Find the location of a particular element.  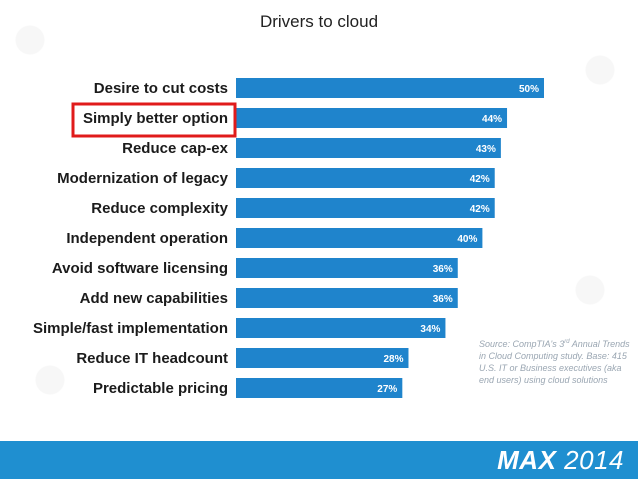

highlight-group is located at coordinates (154, 120).